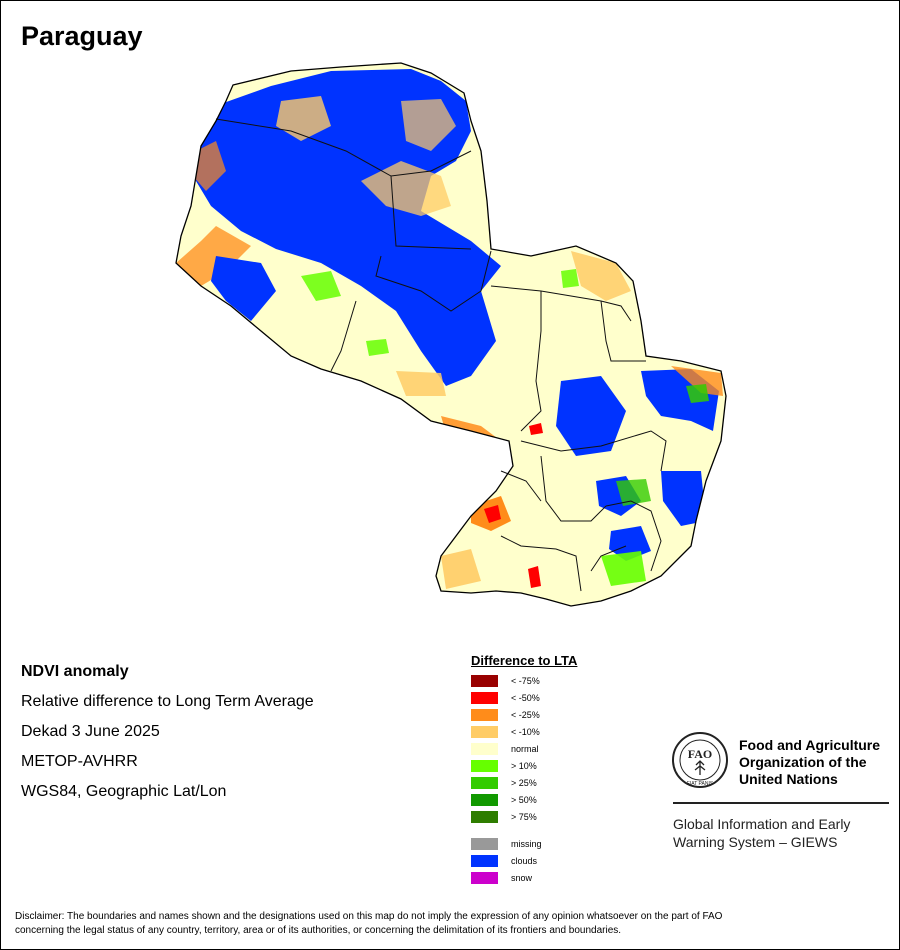 The height and width of the screenshot is (950, 900). What do you see at coordinates (697, 381) in the screenshot?
I see `moderate-negative-ne` at bounding box center [697, 381].